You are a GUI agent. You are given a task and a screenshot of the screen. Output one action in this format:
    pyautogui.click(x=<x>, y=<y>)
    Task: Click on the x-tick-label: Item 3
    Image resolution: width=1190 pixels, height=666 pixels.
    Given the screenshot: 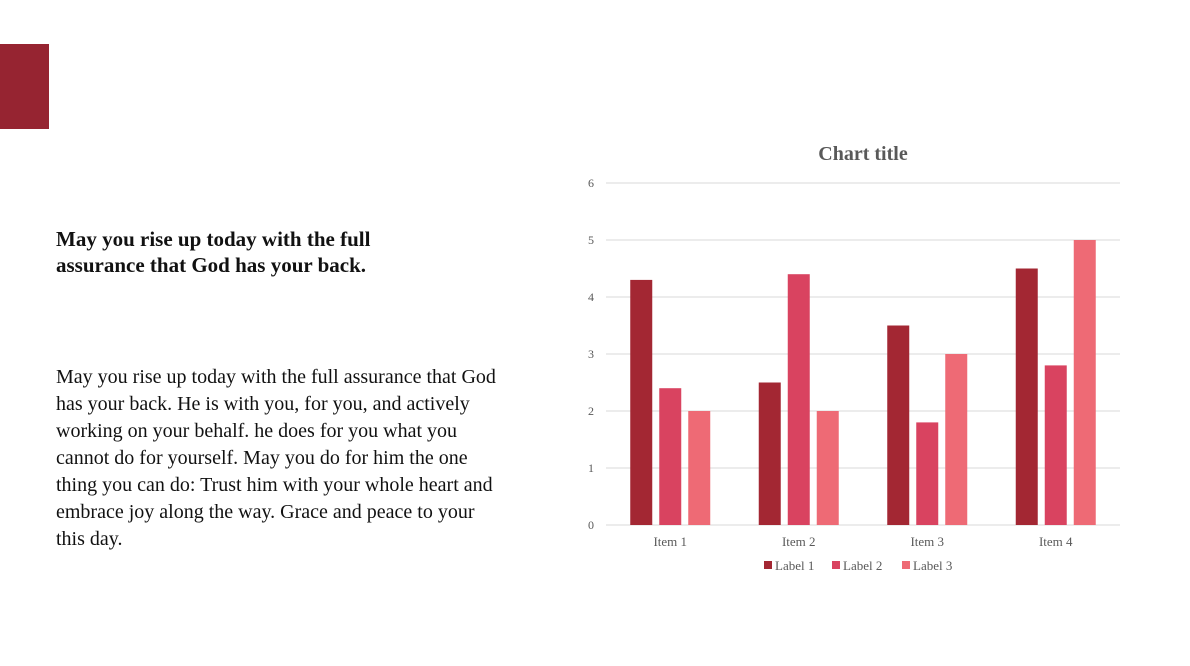 What is the action you would take?
    pyautogui.click(x=927, y=541)
    